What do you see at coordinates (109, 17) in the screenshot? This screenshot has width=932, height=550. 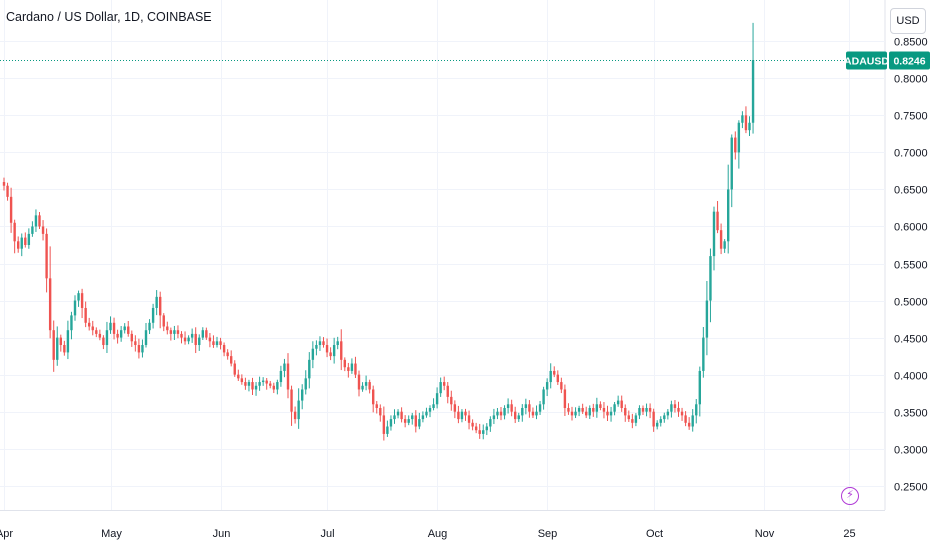 I see `chart-title: Cardano / US Dollar, 1D, COINBASE` at bounding box center [109, 17].